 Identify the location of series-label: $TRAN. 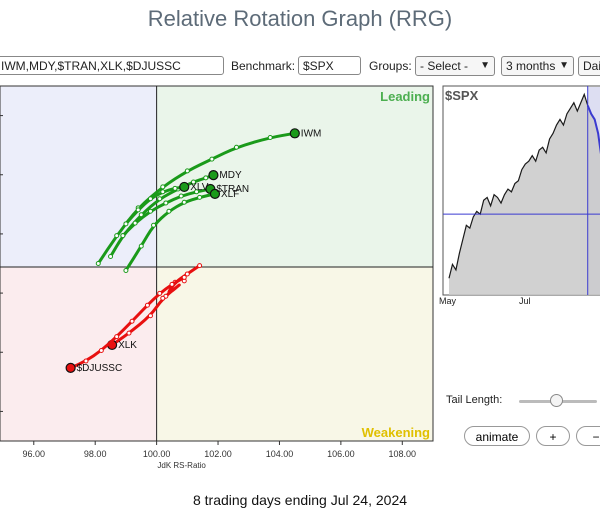
(232, 189).